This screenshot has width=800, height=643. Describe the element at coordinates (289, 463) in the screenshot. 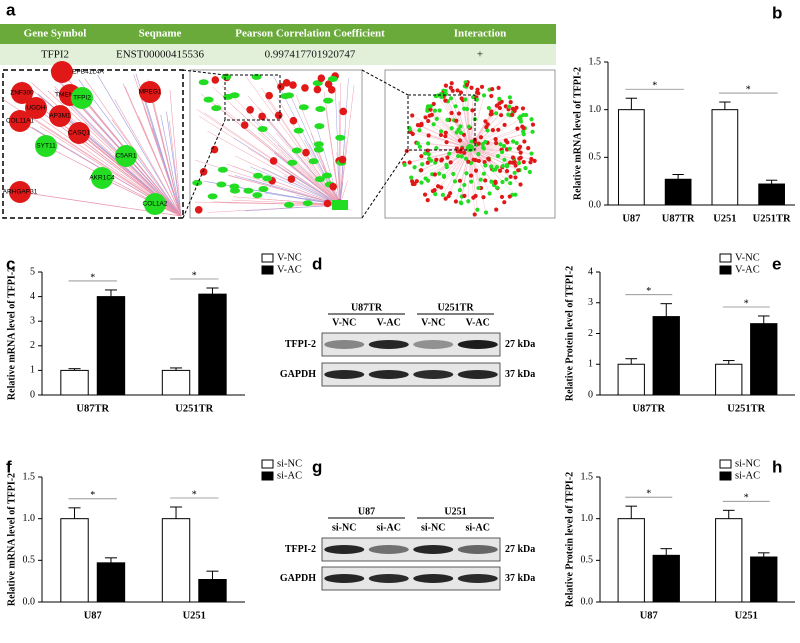

I see `legend-label: si-NC` at that location.